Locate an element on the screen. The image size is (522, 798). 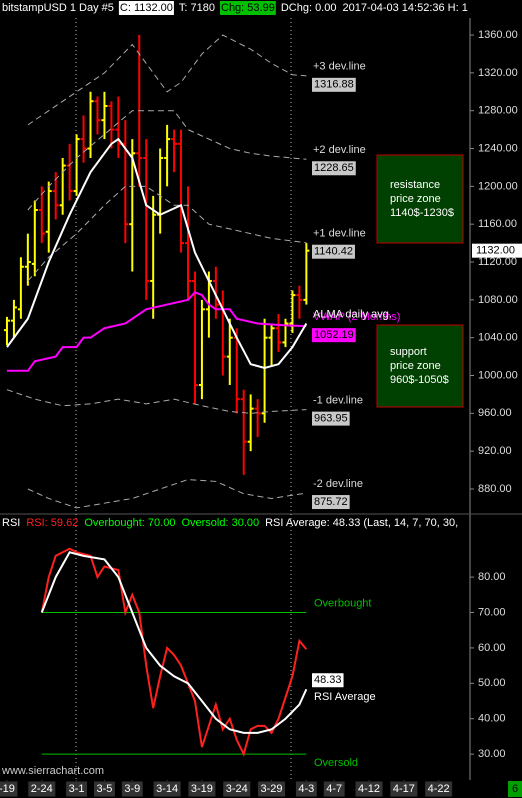
x-tick-label: -19 is located at coordinates (7, 789).